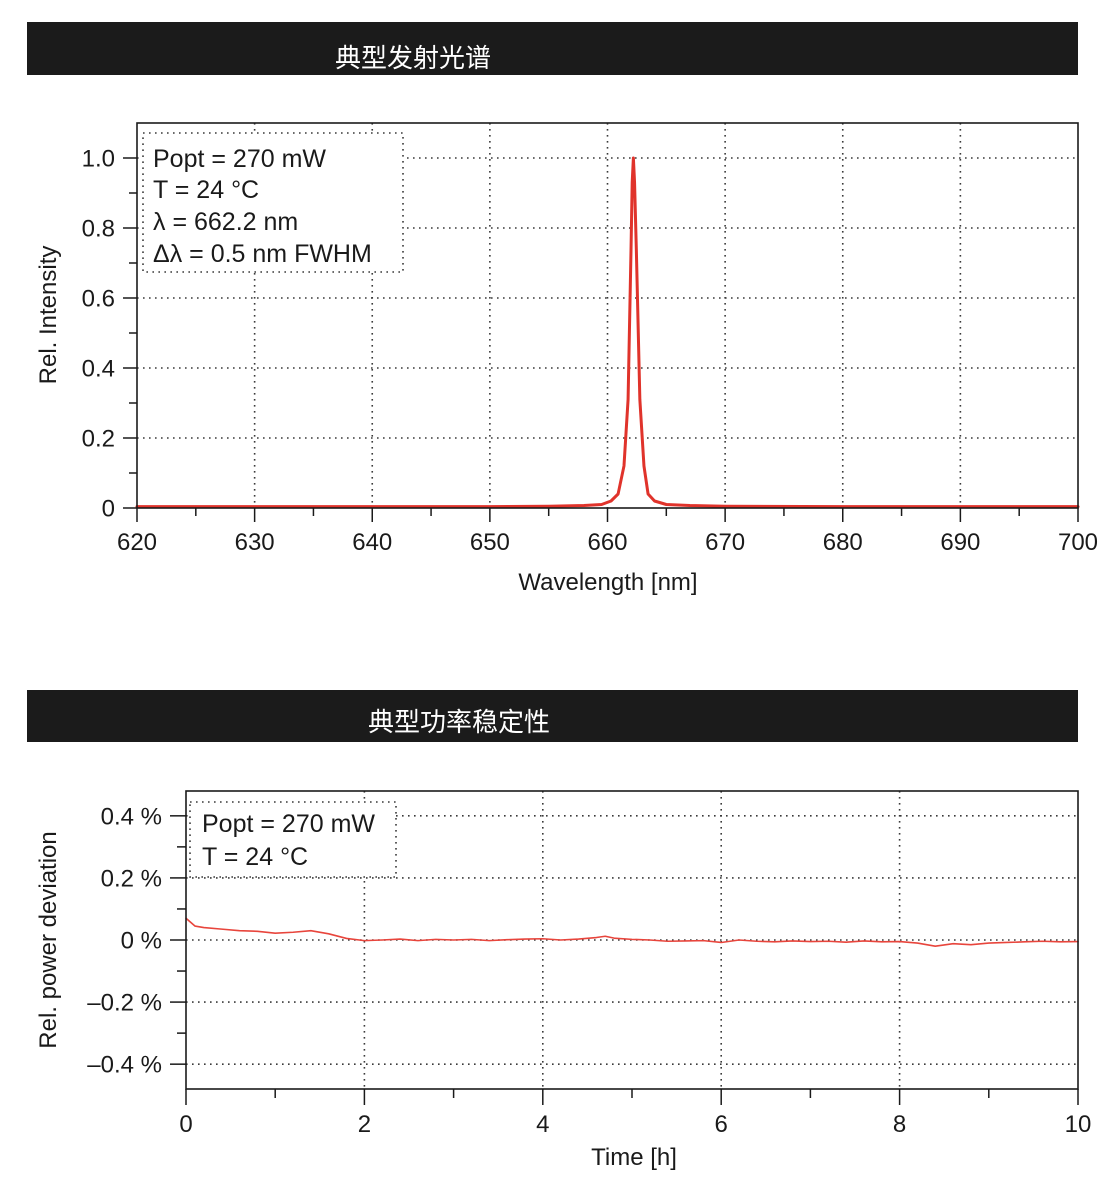  I want to click on y-tick-label: 0.4 %, so click(131, 816).